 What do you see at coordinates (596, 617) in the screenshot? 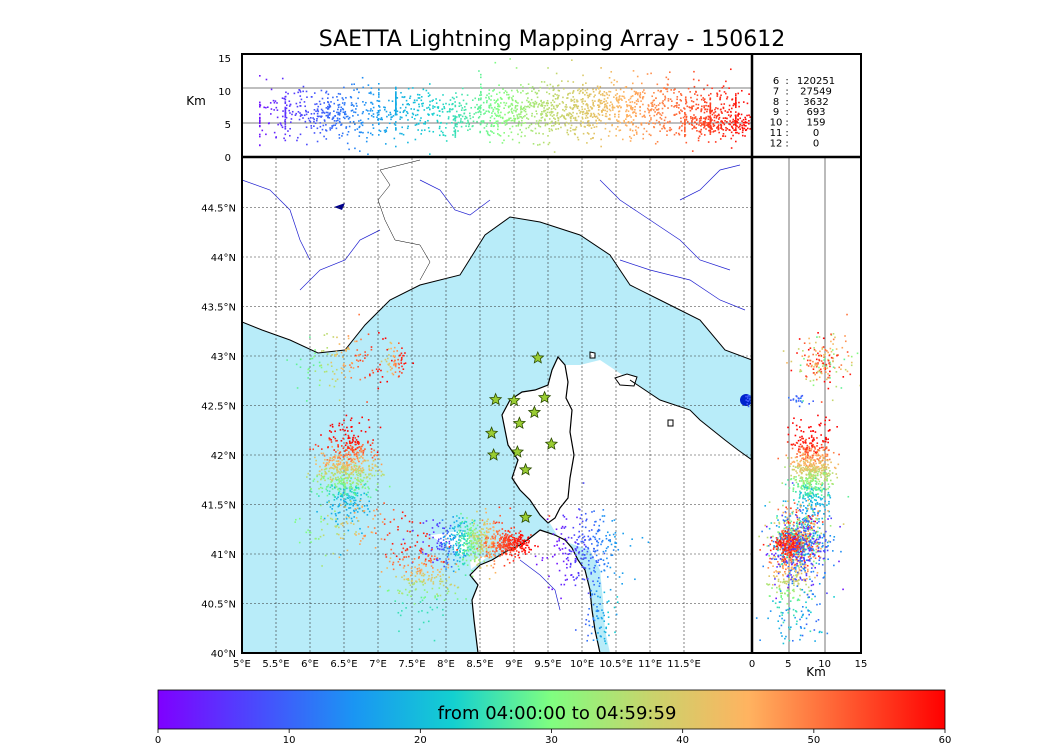
I see `lightning-cluster-east-small` at bounding box center [596, 617].